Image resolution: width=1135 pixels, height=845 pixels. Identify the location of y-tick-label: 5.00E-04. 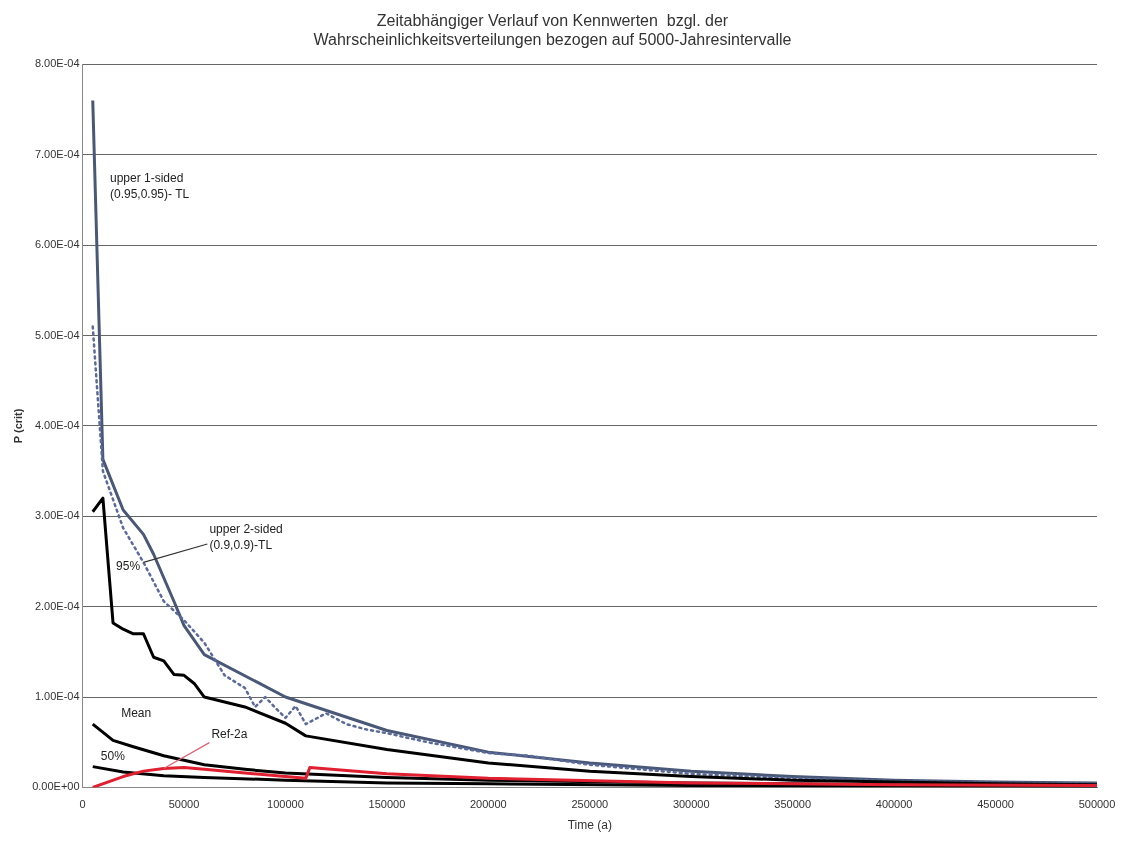
(57, 334).